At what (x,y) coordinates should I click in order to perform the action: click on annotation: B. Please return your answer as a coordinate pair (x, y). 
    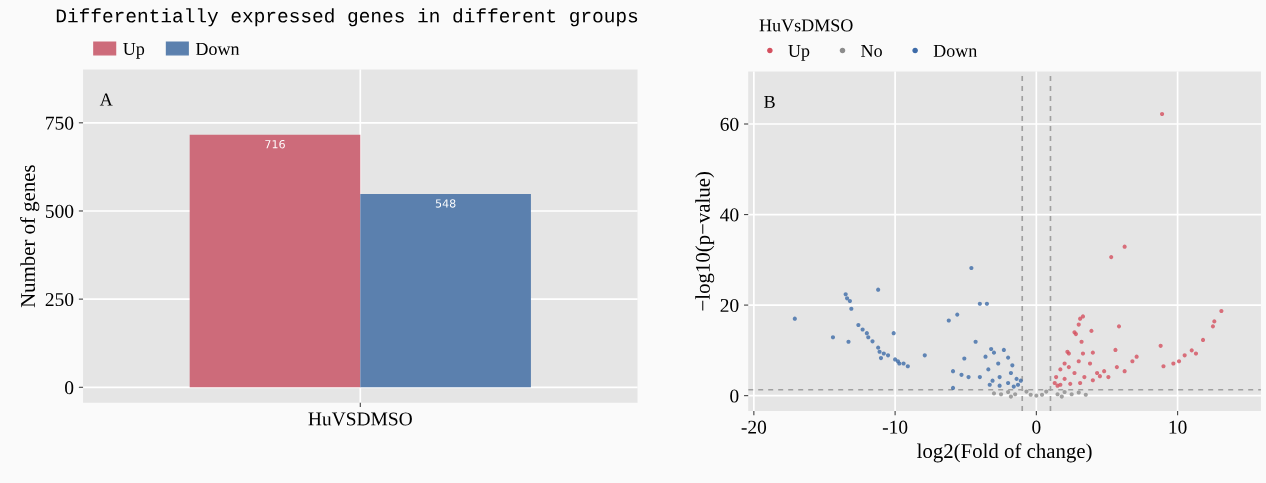
    Looking at the image, I should click on (769, 101).